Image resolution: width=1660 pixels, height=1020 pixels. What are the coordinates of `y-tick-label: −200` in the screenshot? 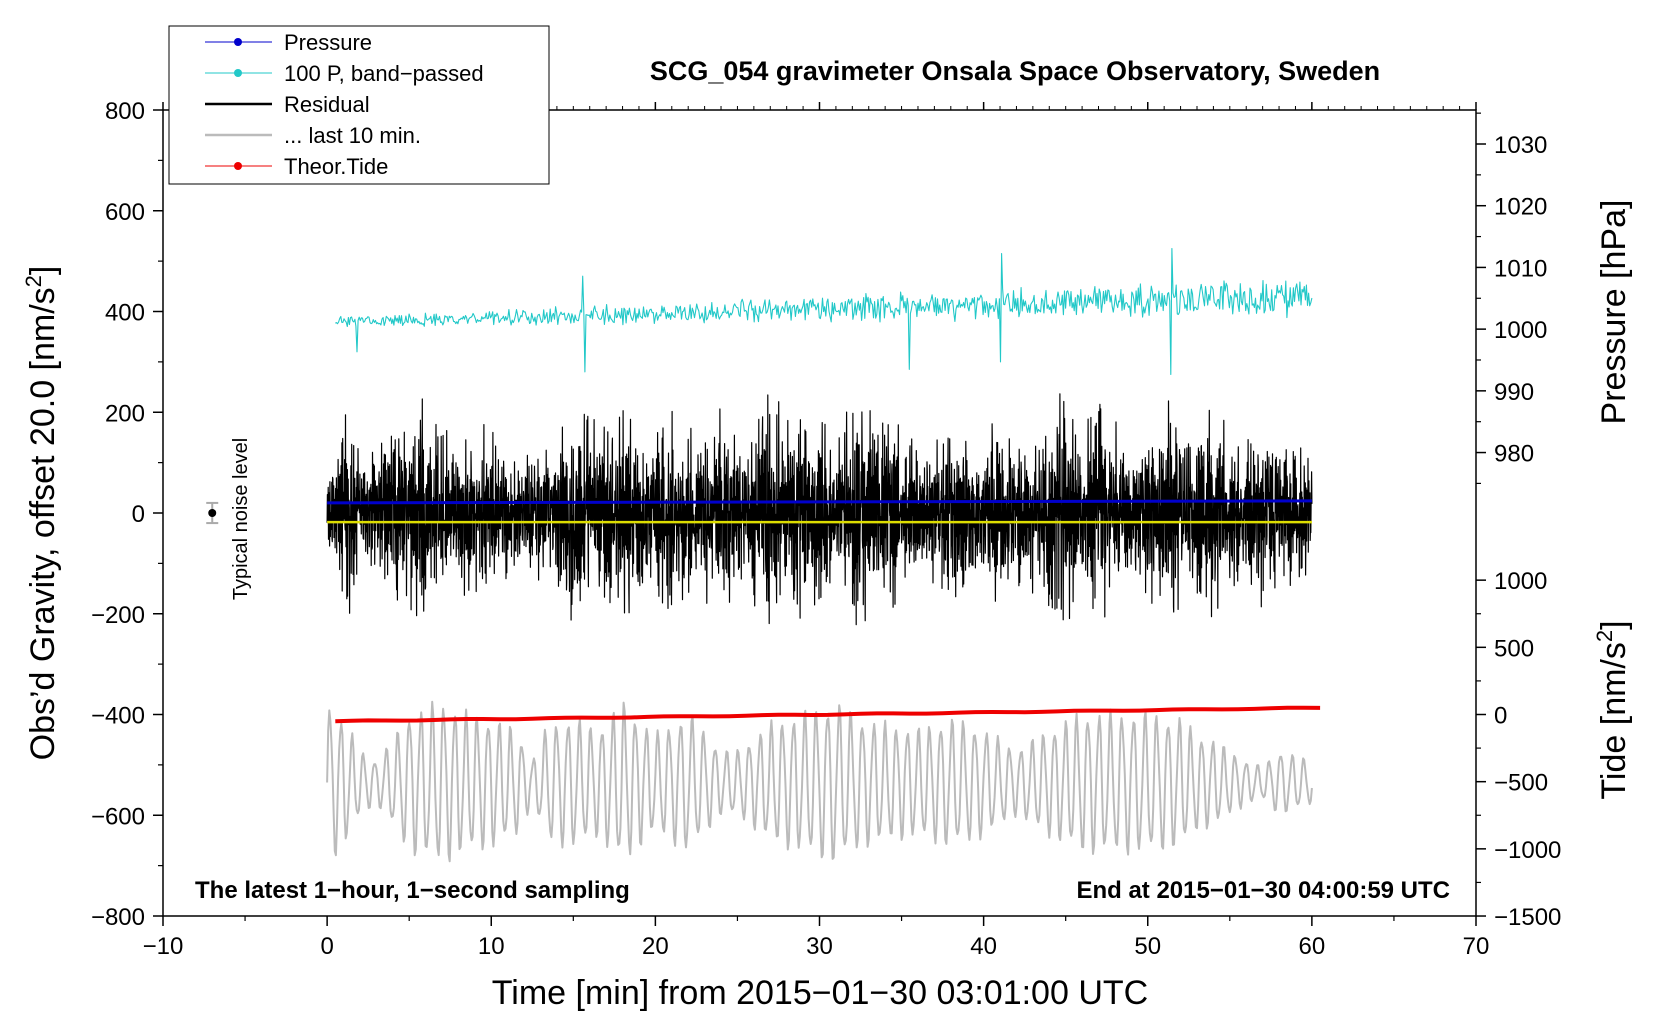 It's located at (118, 615).